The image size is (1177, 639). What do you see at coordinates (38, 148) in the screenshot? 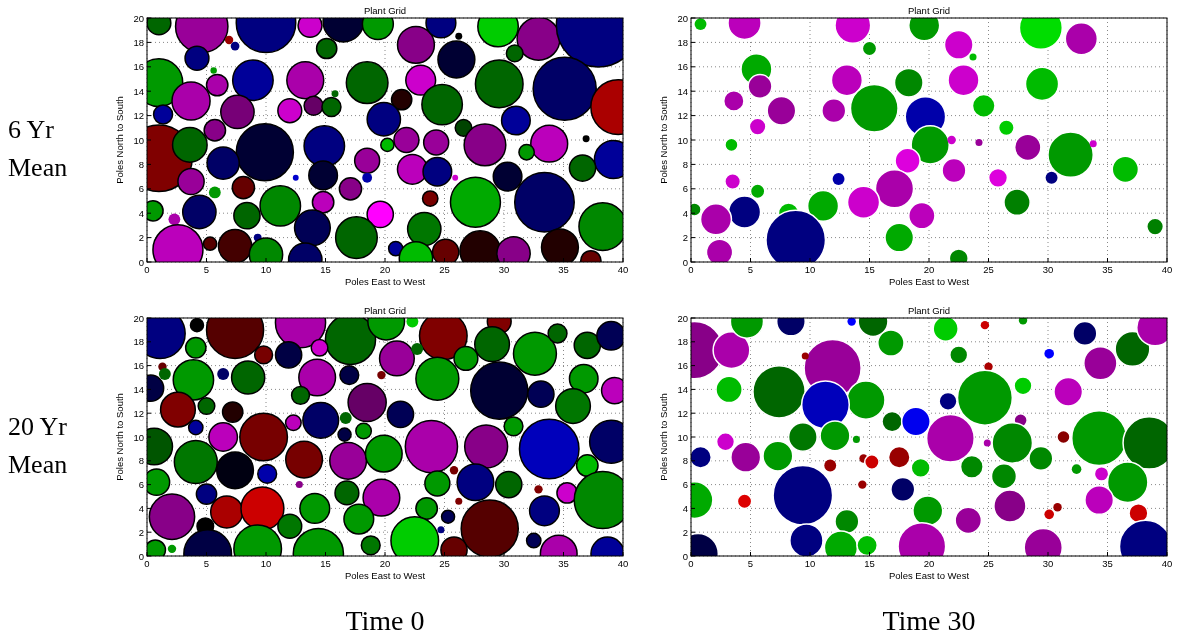
I see `text: 6 Yr Mean` at bounding box center [38, 148].